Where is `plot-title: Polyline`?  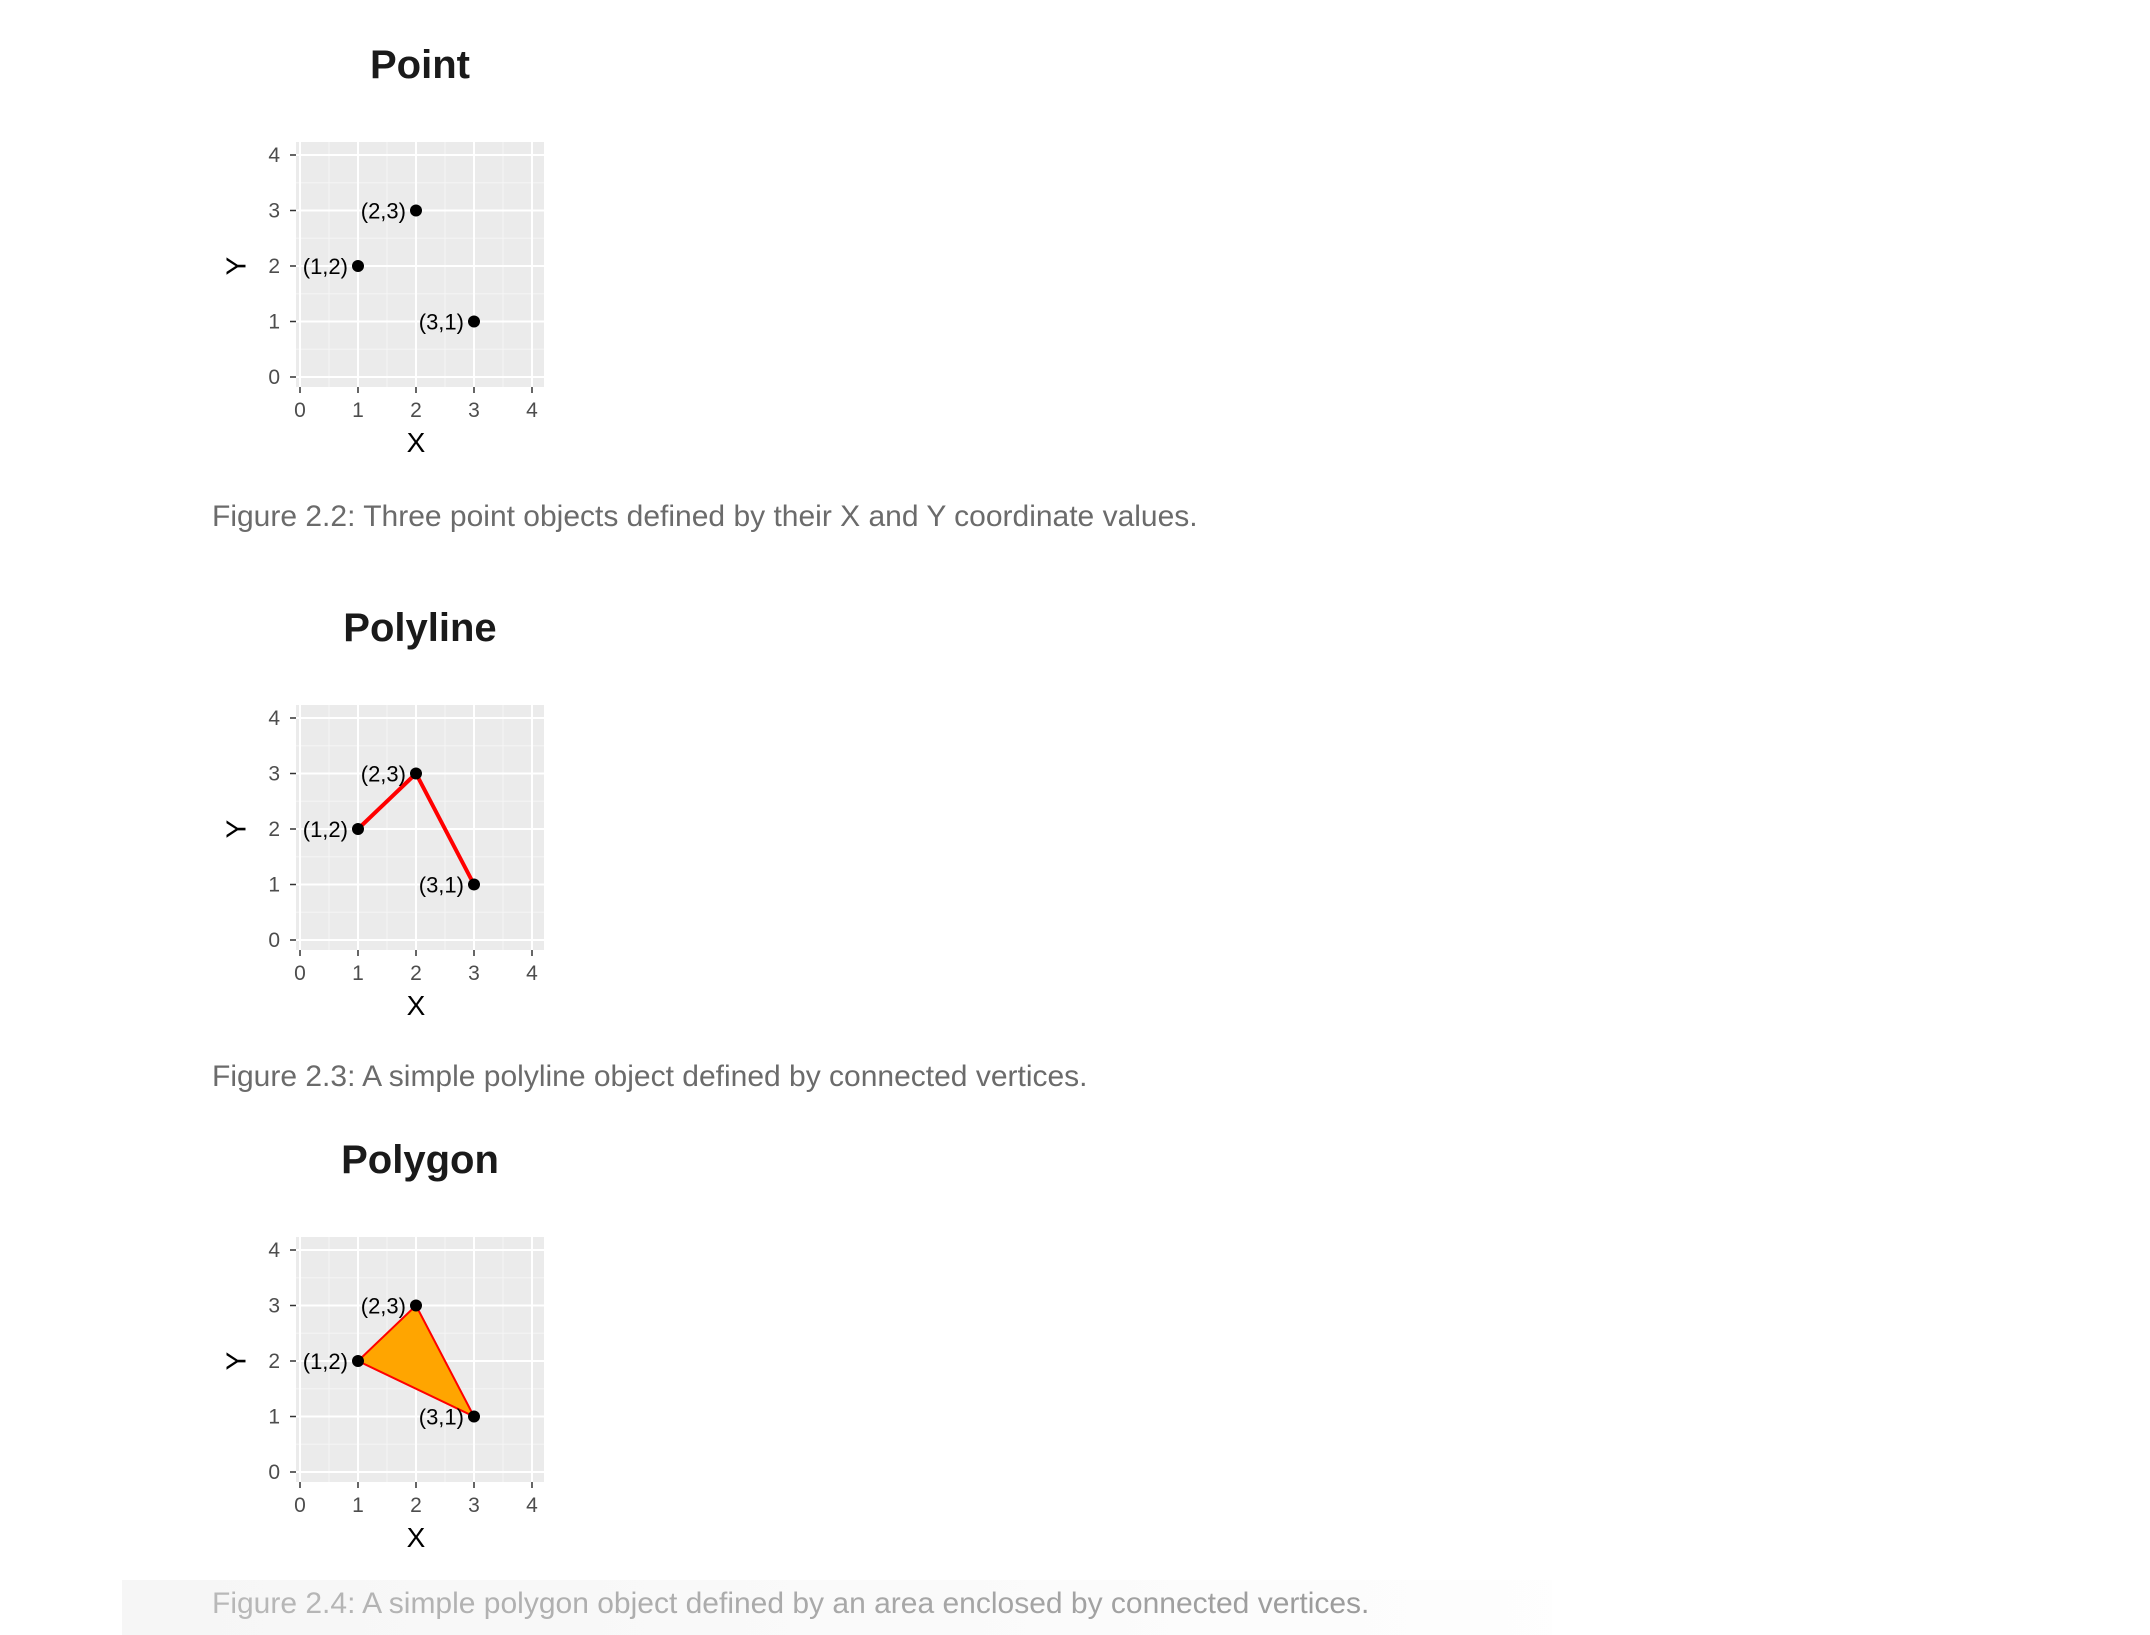 plot-title: Polyline is located at coordinates (419, 628).